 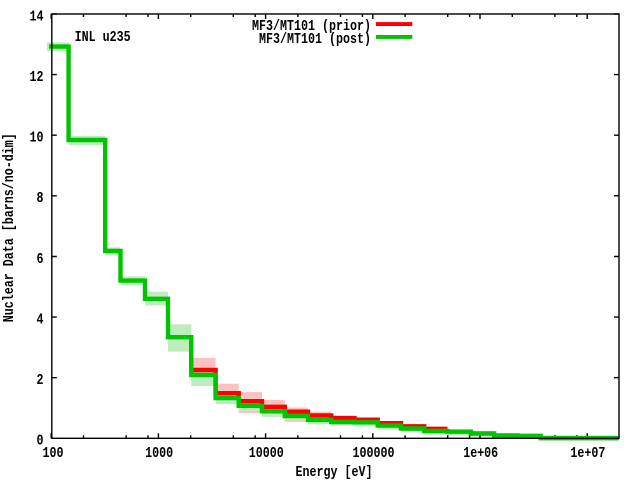 I want to click on svg-text: 0, so click(x=40, y=441).